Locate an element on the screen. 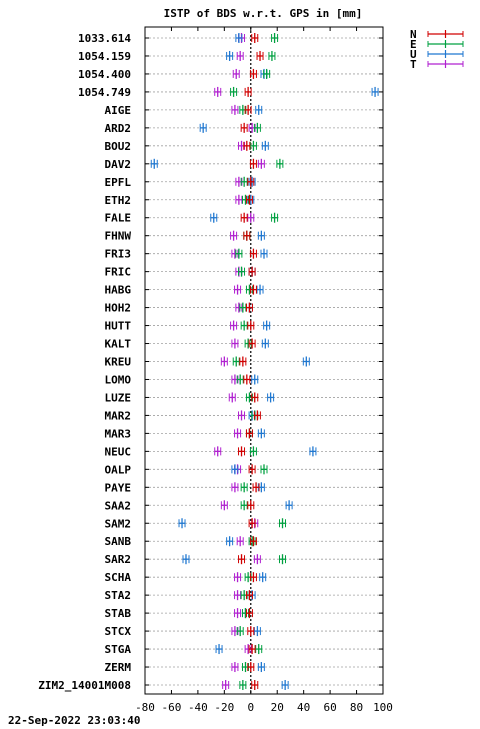  x-tick-label: 20 is located at coordinates (277, 707).